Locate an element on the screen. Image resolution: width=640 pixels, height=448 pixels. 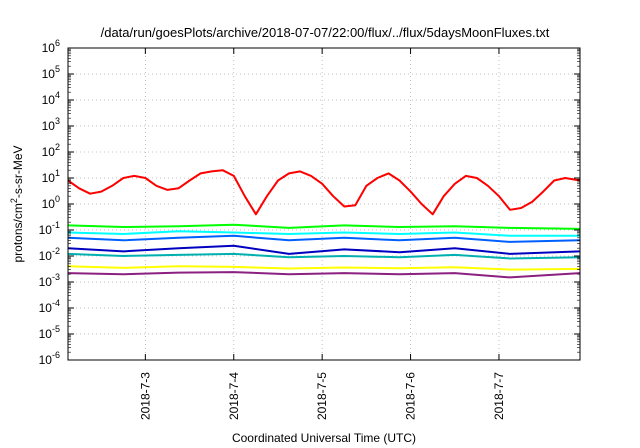
y-tick-label: 10⁻¹ is located at coordinates (49, 228).